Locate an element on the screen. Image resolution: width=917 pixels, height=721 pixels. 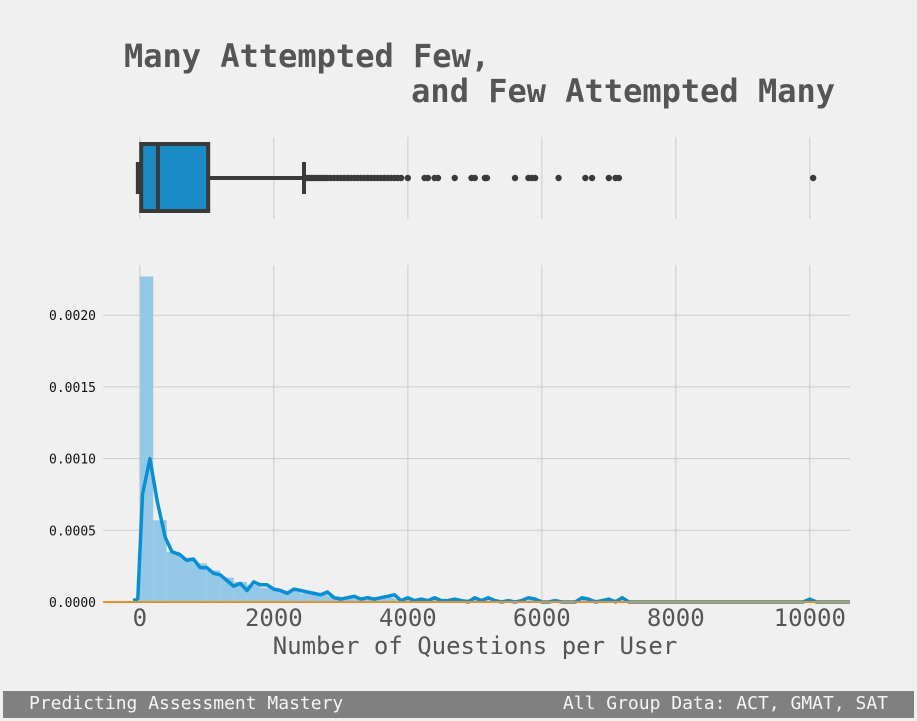
x-tick-label-4: 8000 is located at coordinates (676, 618).